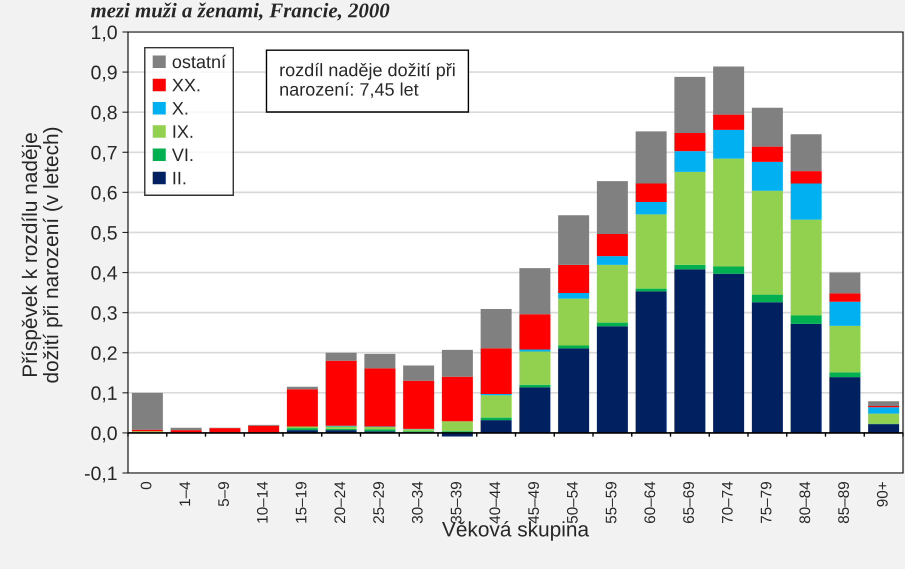  I want to click on x-tick-label: 5–9, so click(223, 494).